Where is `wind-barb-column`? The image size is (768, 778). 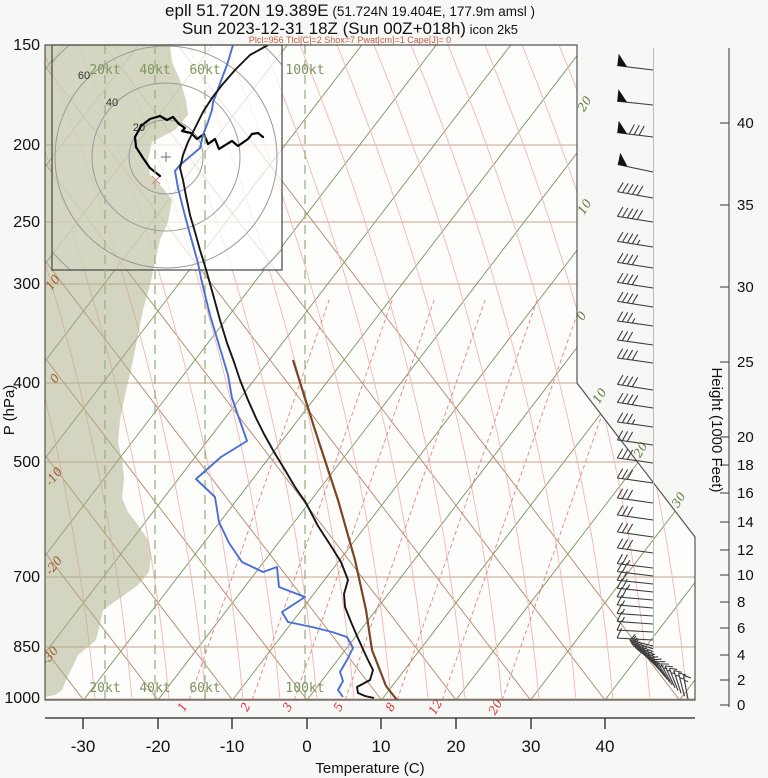
wind-barb-column is located at coordinates (654, 374).